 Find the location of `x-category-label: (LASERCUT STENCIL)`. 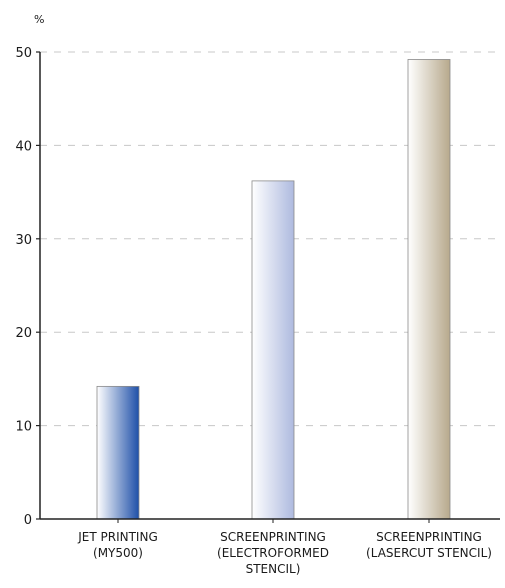

x-category-label: (LASERCUT STENCIL) is located at coordinates (429, 553).